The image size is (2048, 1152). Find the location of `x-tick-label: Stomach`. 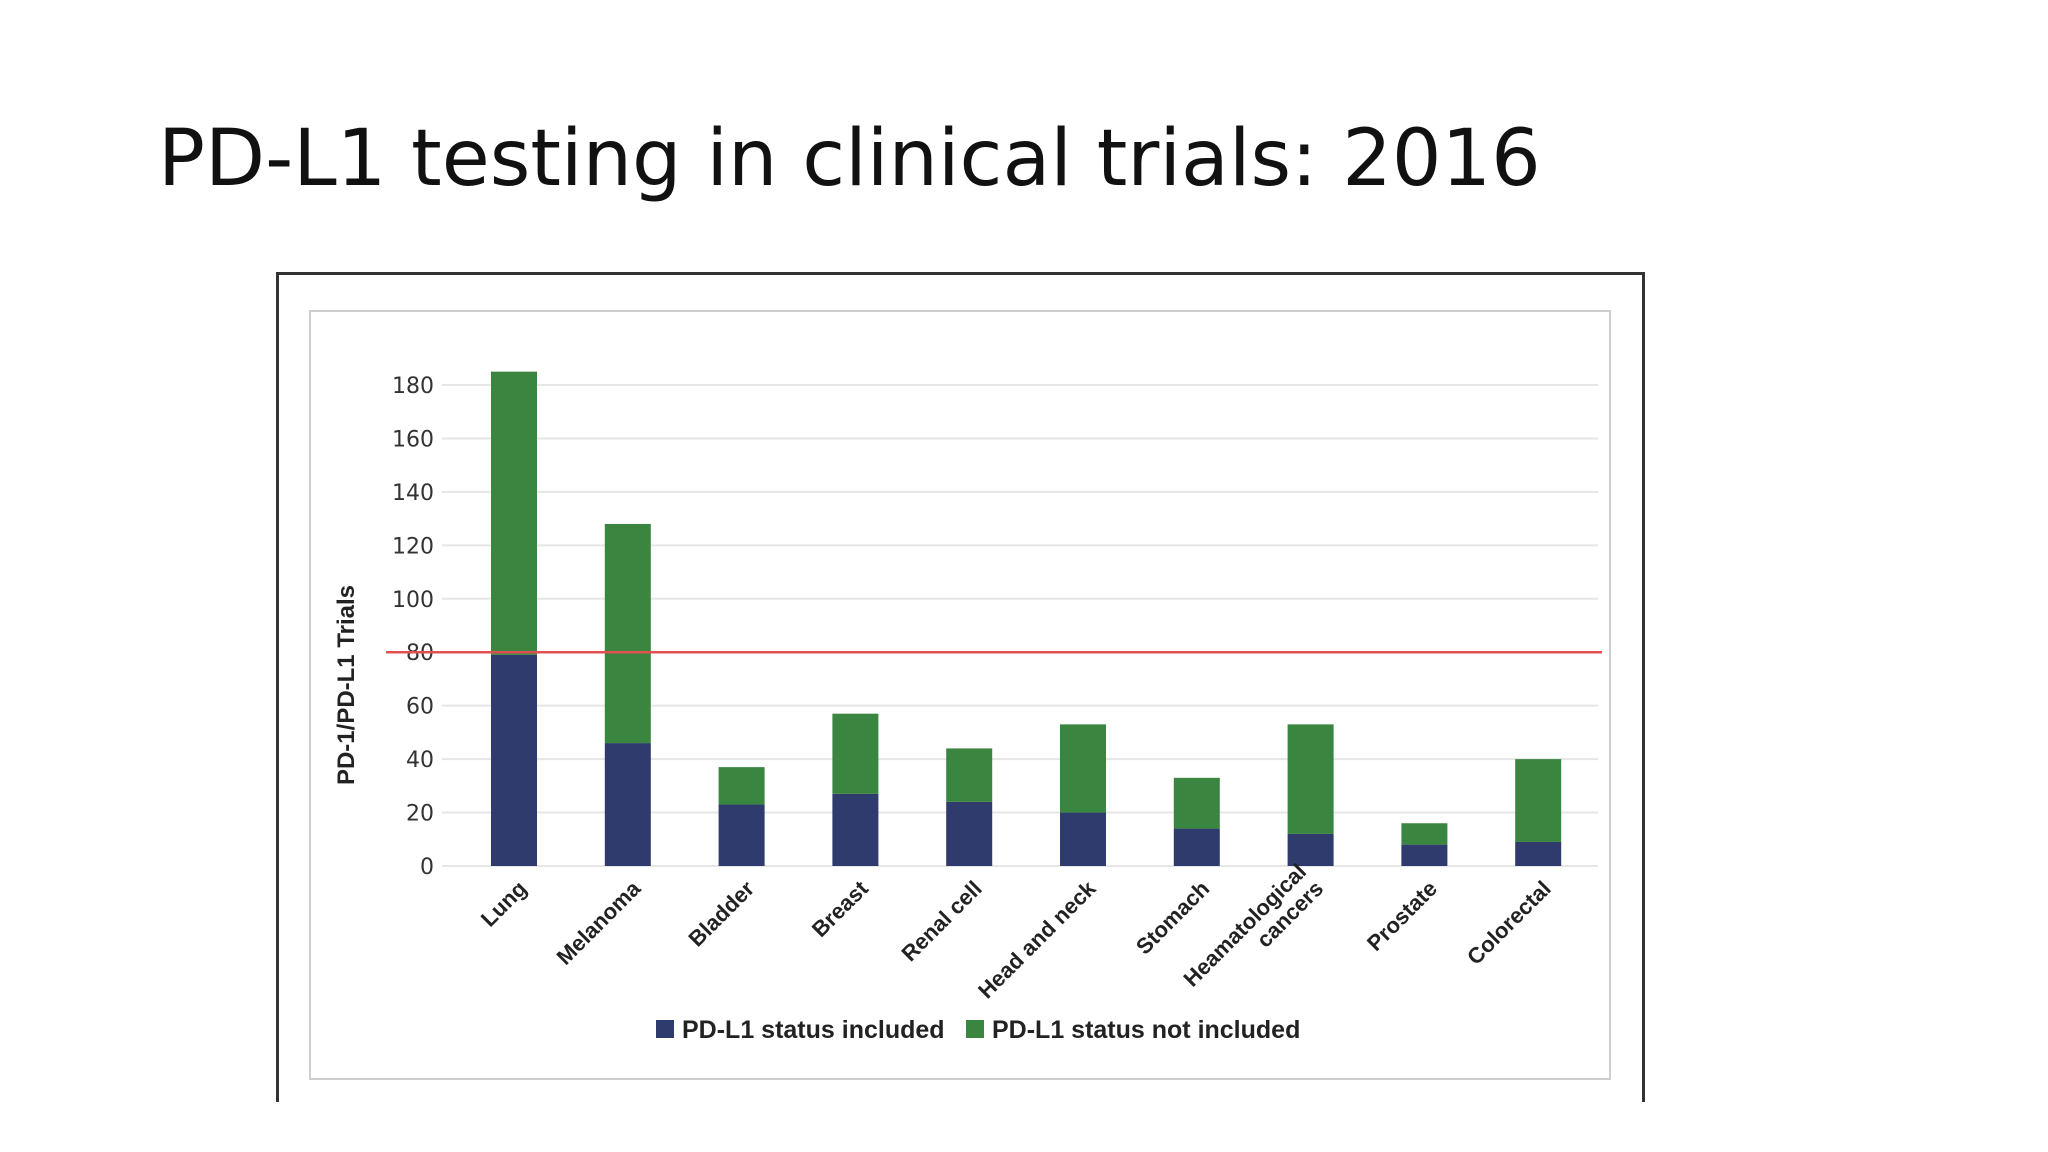

x-tick-label: Stomach is located at coordinates (1172, 917).